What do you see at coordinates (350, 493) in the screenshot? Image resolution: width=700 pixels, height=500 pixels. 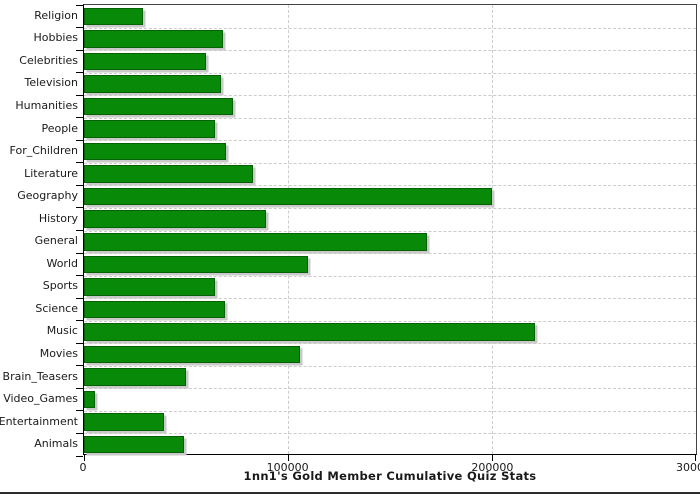 I see `bottom-rule` at bounding box center [350, 493].